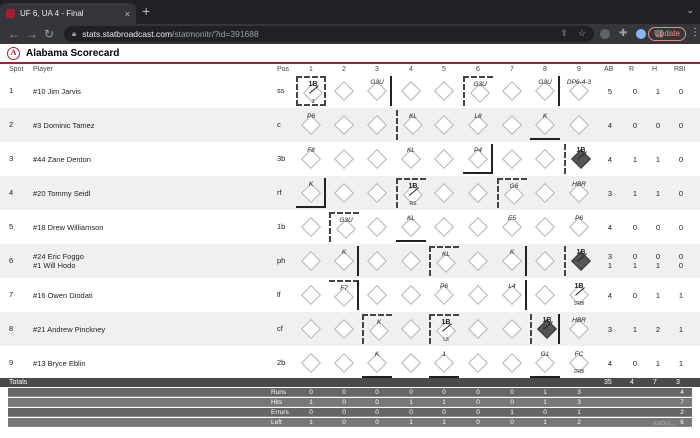 The width and height of the screenshot is (700, 438). Describe the element at coordinates (581, 33) in the screenshot. I see `bookmark-star-icon: ☆` at that location.